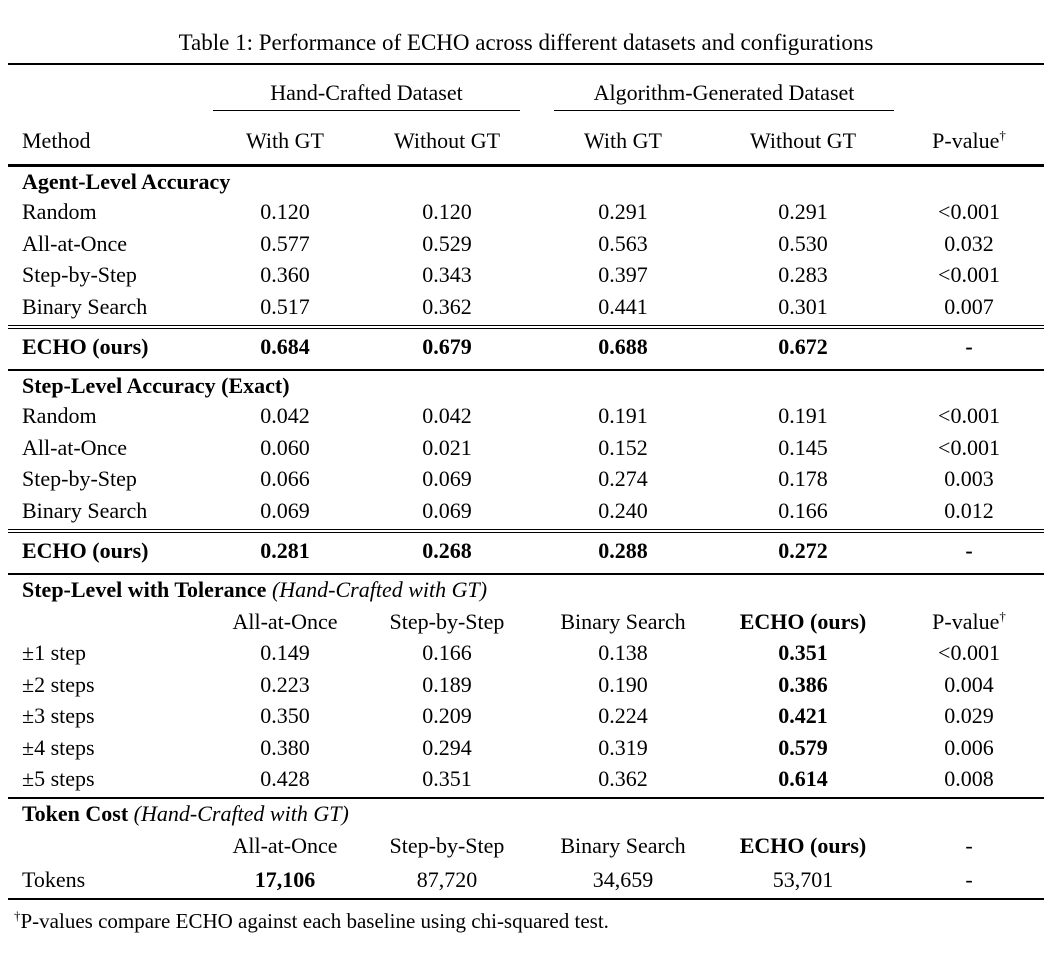 This screenshot has height=955, width=1052. What do you see at coordinates (447, 779) in the screenshot?
I see `value-cell: 0.351` at bounding box center [447, 779].